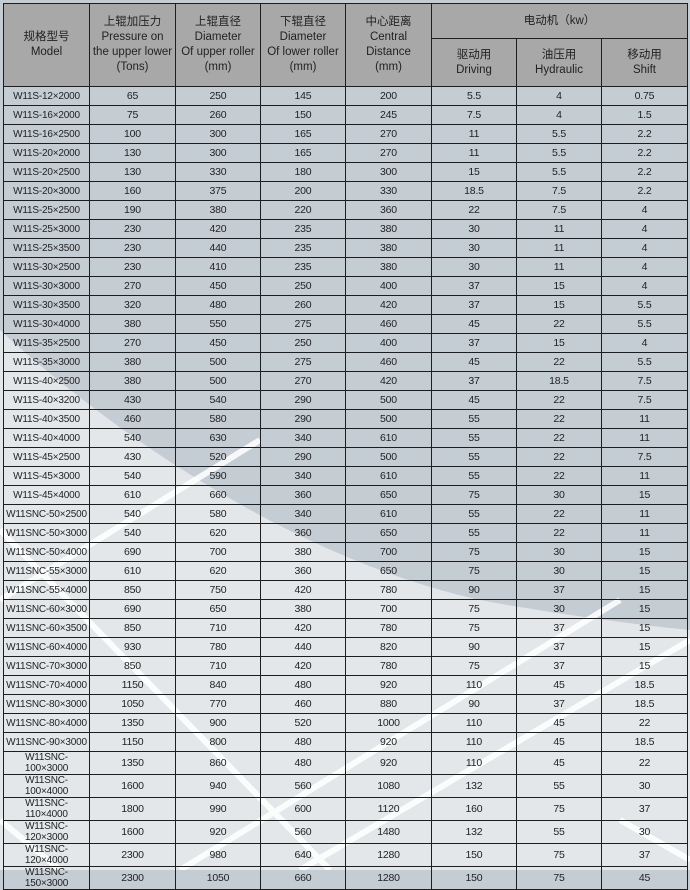  Describe the element at coordinates (303, 809) in the screenshot. I see `cell-lower-diameter: 600` at that location.